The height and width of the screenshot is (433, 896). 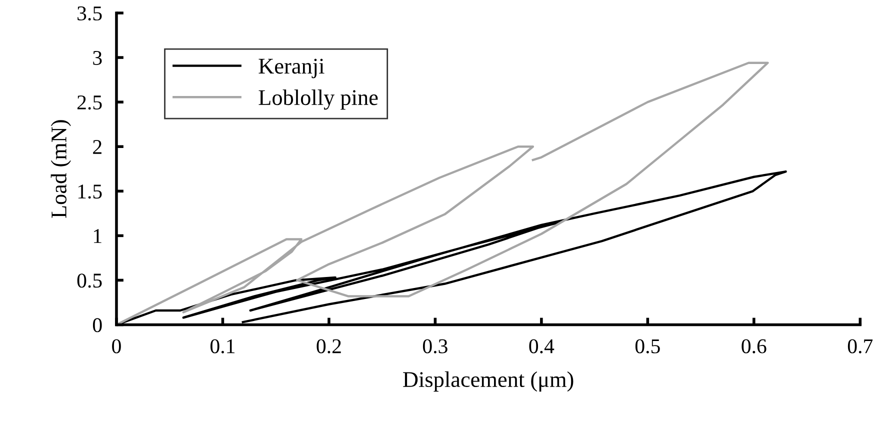 What do you see at coordinates (541, 346) in the screenshot?
I see `x-tick-label: 0.4` at bounding box center [541, 346].